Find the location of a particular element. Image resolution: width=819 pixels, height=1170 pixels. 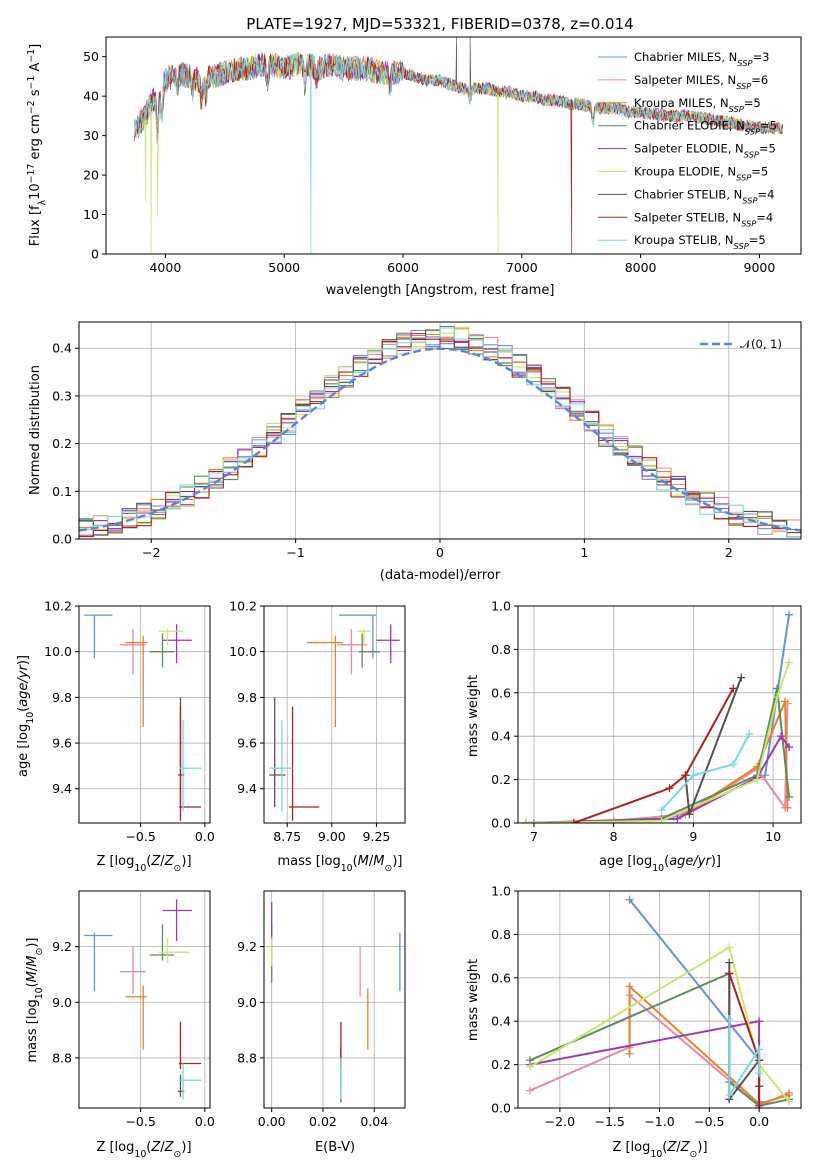

x-tick-label: 5000 is located at coordinates (284, 267).